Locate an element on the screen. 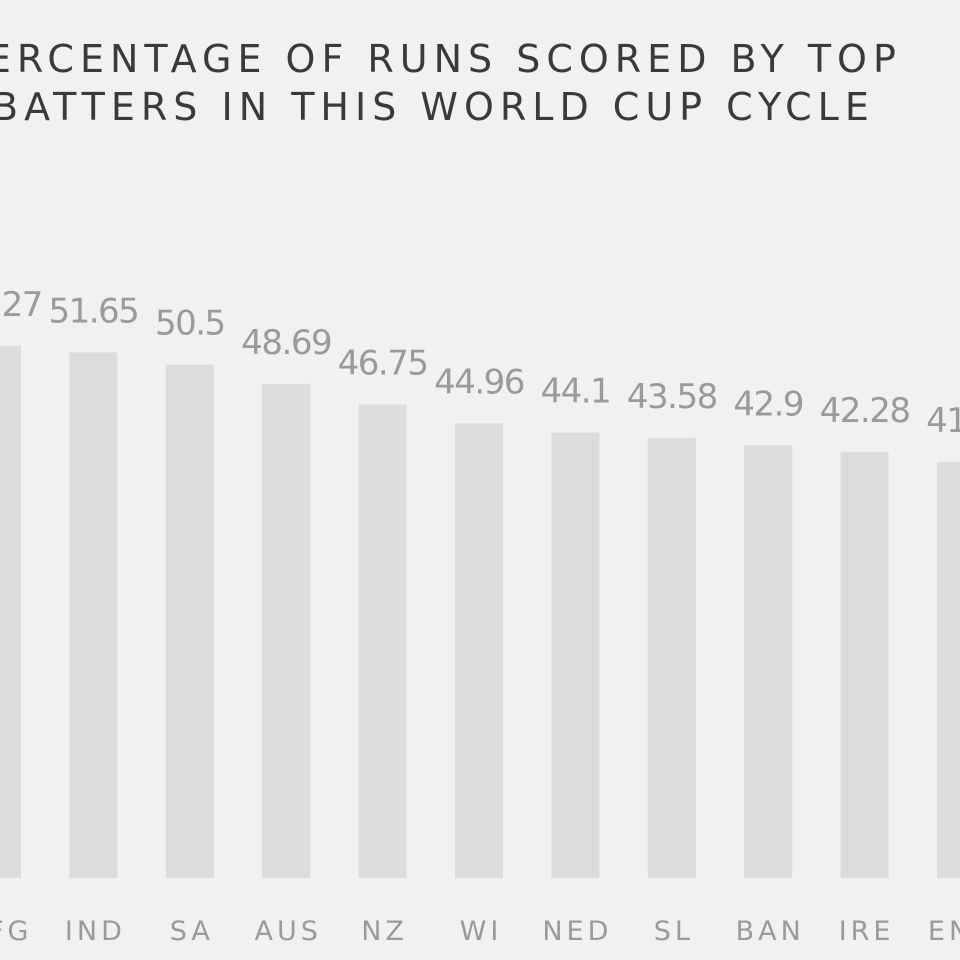 The width and height of the screenshot is (960, 960). x-tick-label: SL is located at coordinates (674, 931).